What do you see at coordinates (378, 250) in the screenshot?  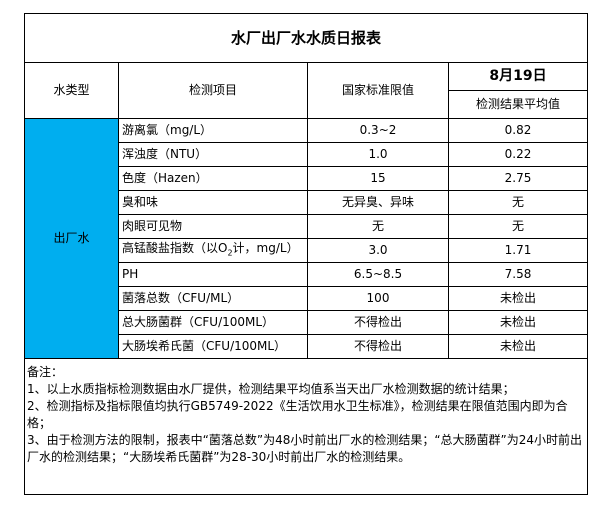 I see `standard-cell: 3.0` at bounding box center [378, 250].